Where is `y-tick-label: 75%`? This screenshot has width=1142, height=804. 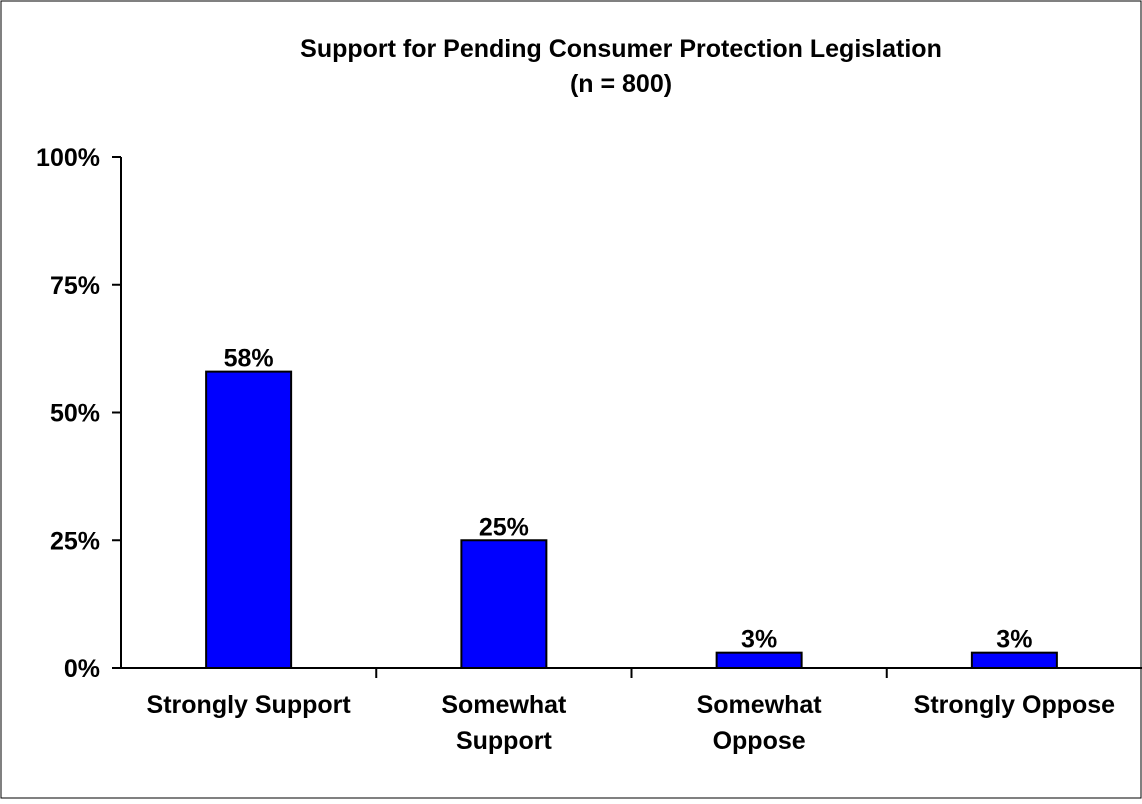 y-tick-label: 75% is located at coordinates (75, 286).